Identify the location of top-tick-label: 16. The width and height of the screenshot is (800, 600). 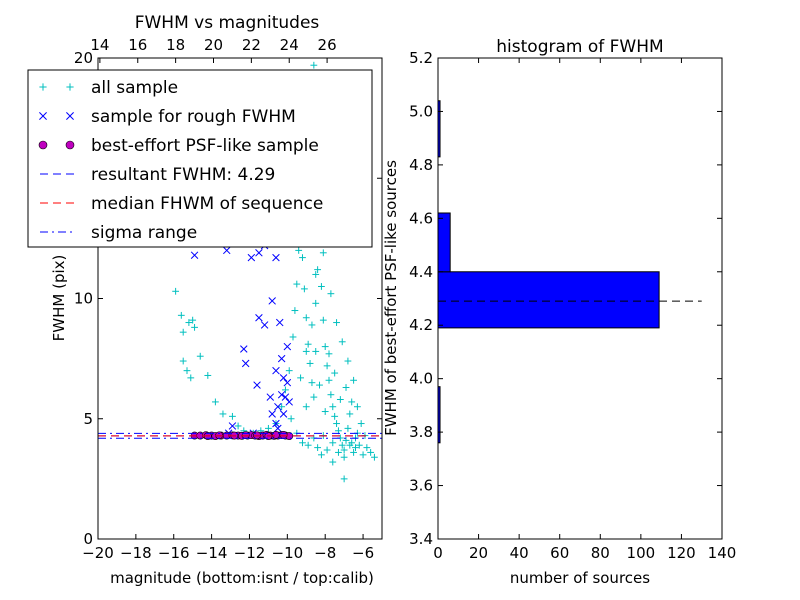
(137, 45).